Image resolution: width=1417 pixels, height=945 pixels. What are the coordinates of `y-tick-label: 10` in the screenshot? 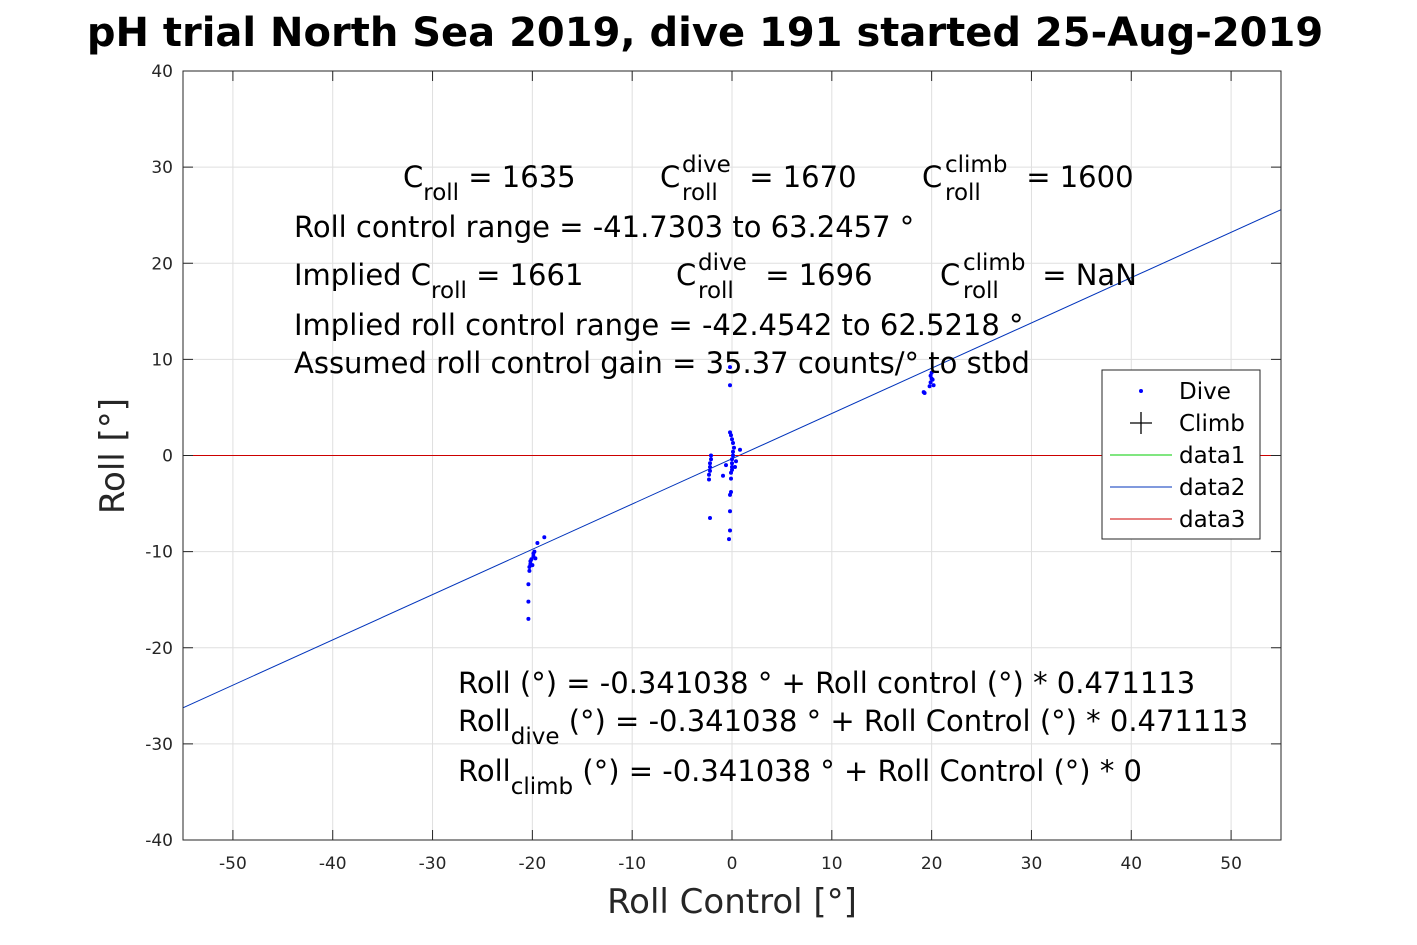 It's located at (162, 360).